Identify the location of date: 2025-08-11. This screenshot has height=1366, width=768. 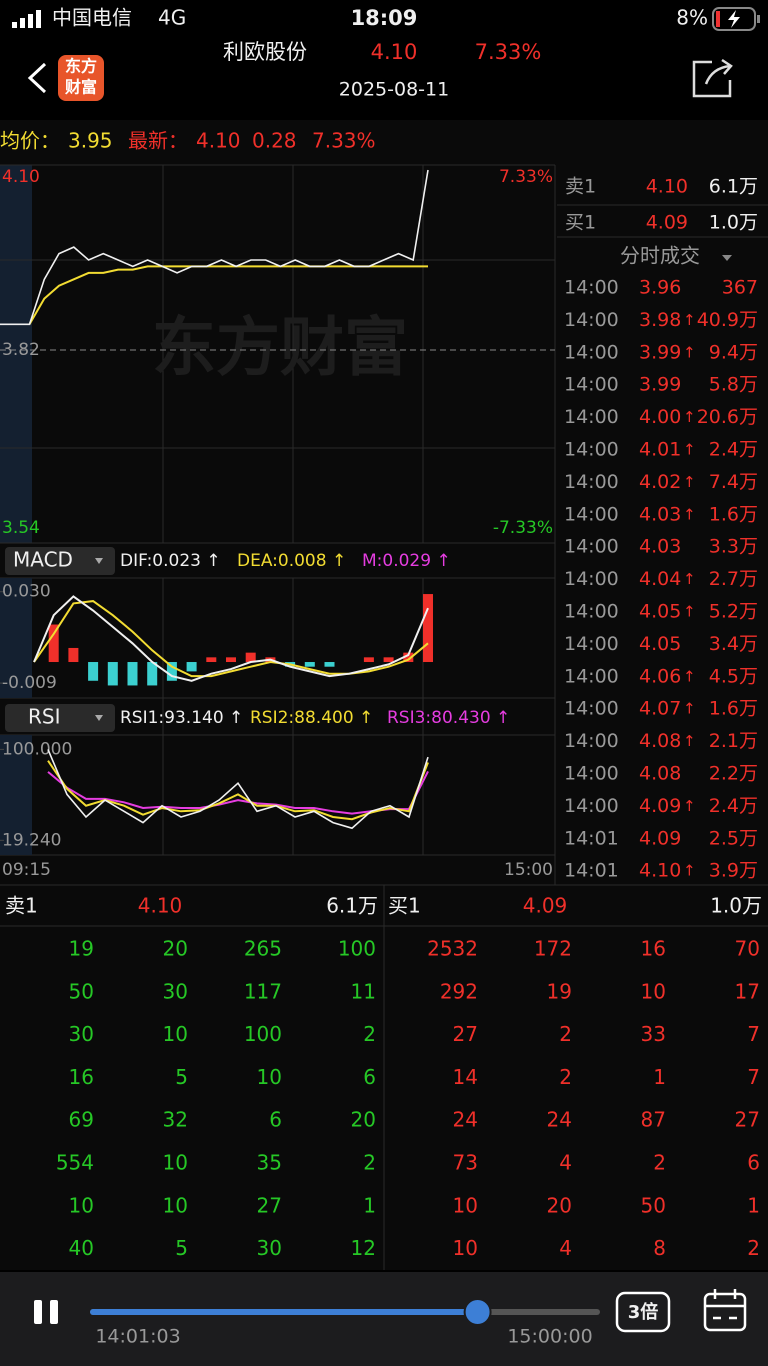
(394, 90).